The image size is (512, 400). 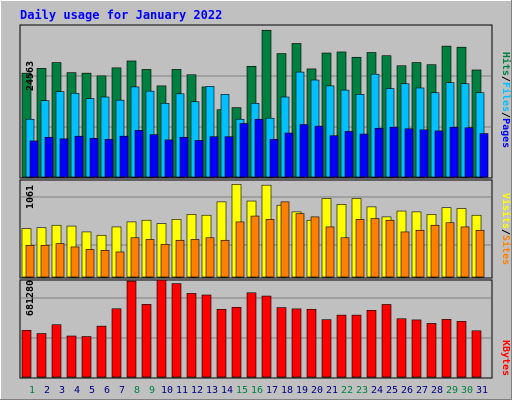 I want to click on x-label-day-15: 15, so click(x=242, y=390).